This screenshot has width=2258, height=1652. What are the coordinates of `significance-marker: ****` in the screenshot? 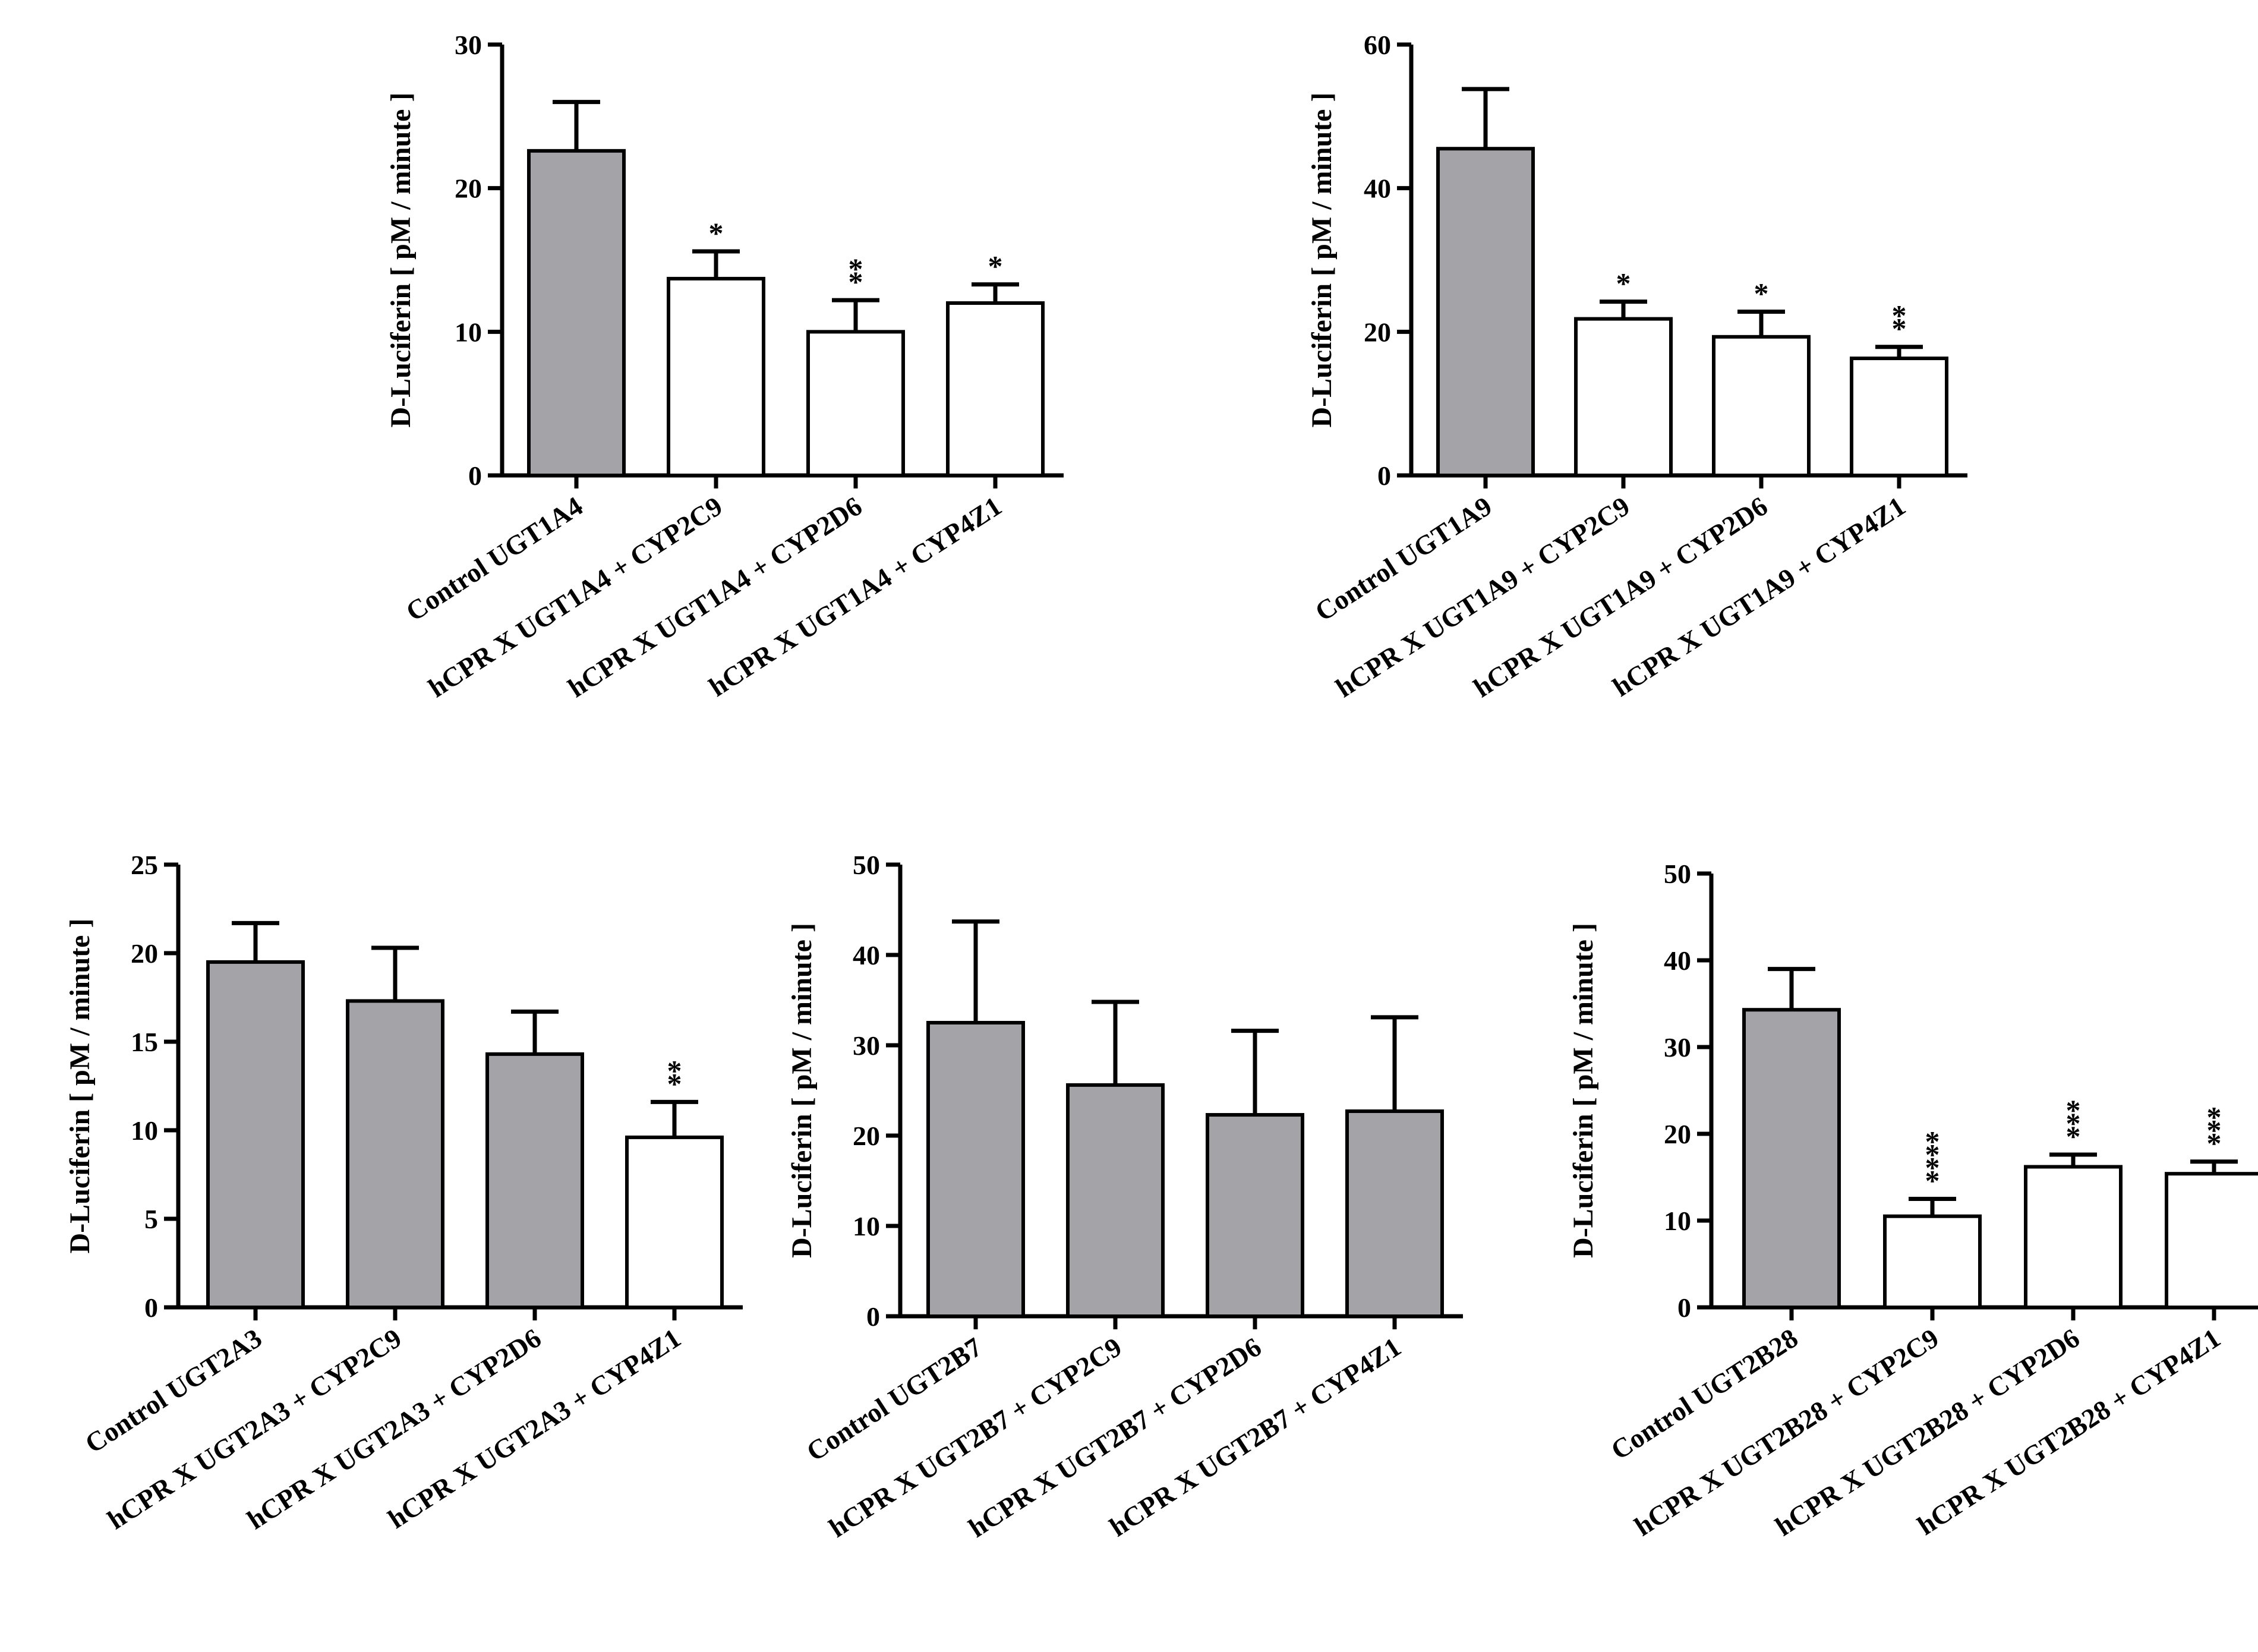 It's located at (1932, 1161).